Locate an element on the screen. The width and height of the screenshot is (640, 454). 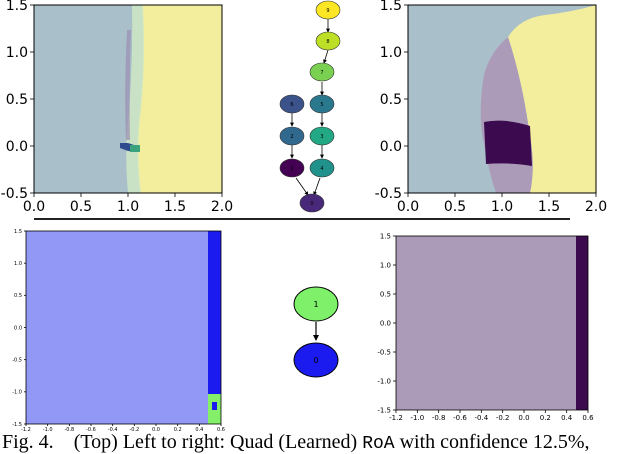
top-left-yellow-region is located at coordinates (179, 99).